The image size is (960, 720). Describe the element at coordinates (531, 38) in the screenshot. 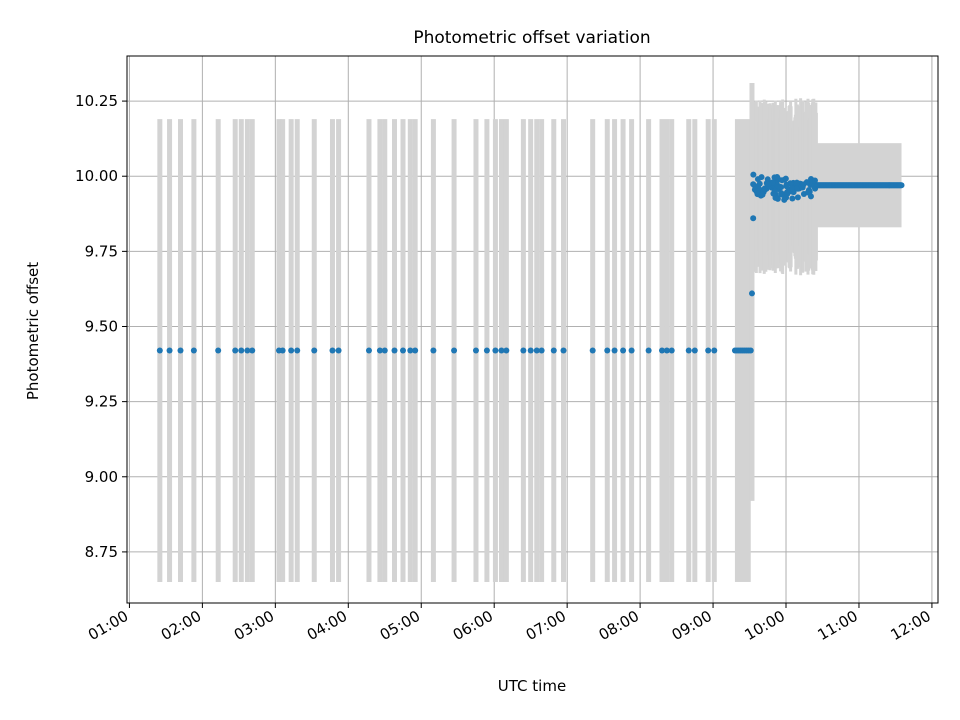

I see `chart-title: Photometric offset variation` at that location.